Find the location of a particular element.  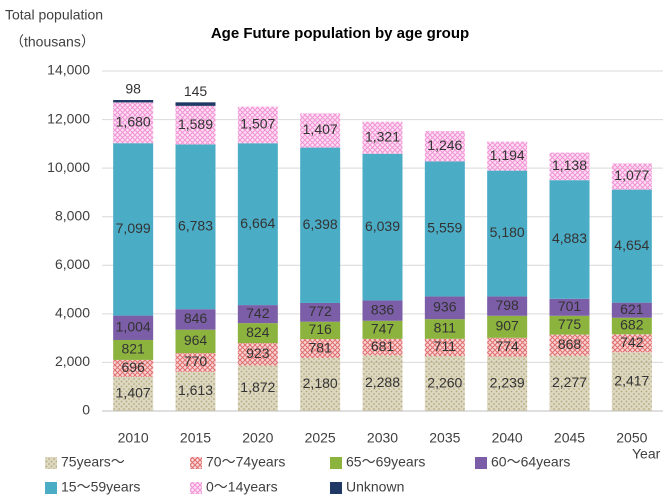

value-label: 923 is located at coordinates (258, 353).